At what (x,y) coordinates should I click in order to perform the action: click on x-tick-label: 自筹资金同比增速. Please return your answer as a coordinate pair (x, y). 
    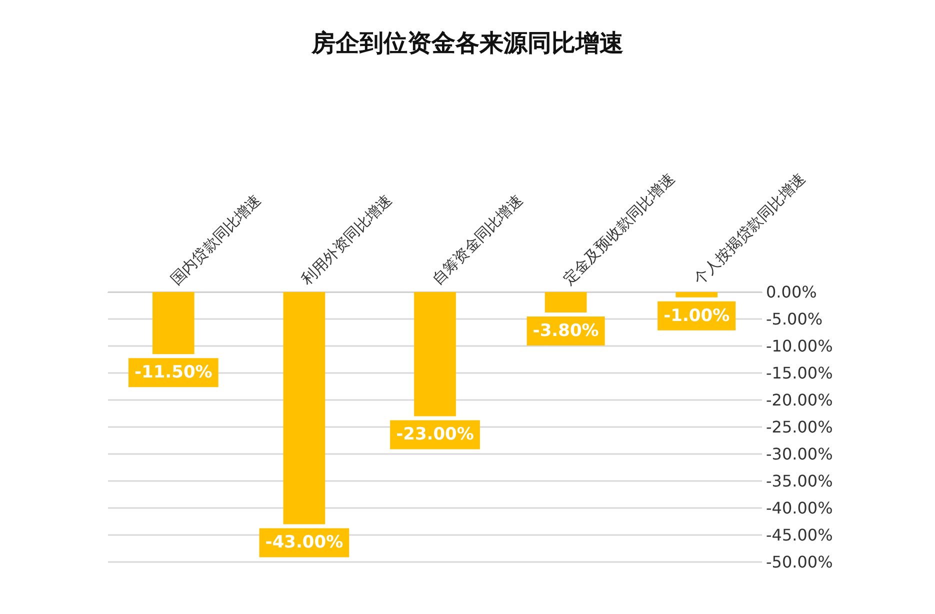
    Looking at the image, I should click on (477, 239).